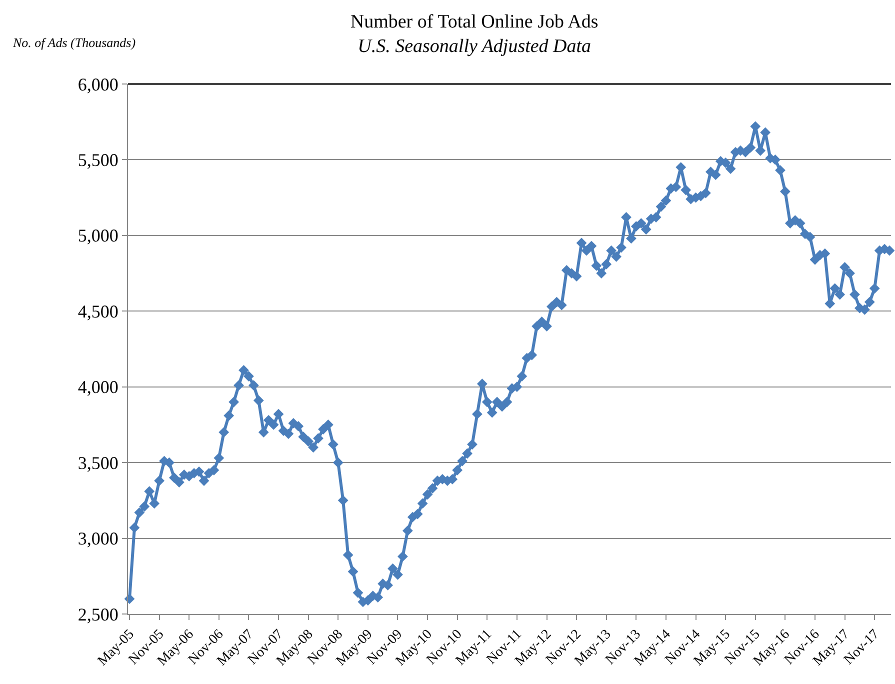  I want to click on y-tick-label: 3,500, so click(98, 462).